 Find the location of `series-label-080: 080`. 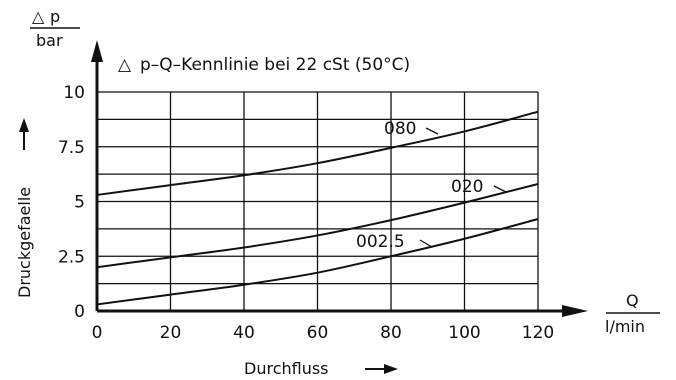

series-label-080: 080 is located at coordinates (400, 129).